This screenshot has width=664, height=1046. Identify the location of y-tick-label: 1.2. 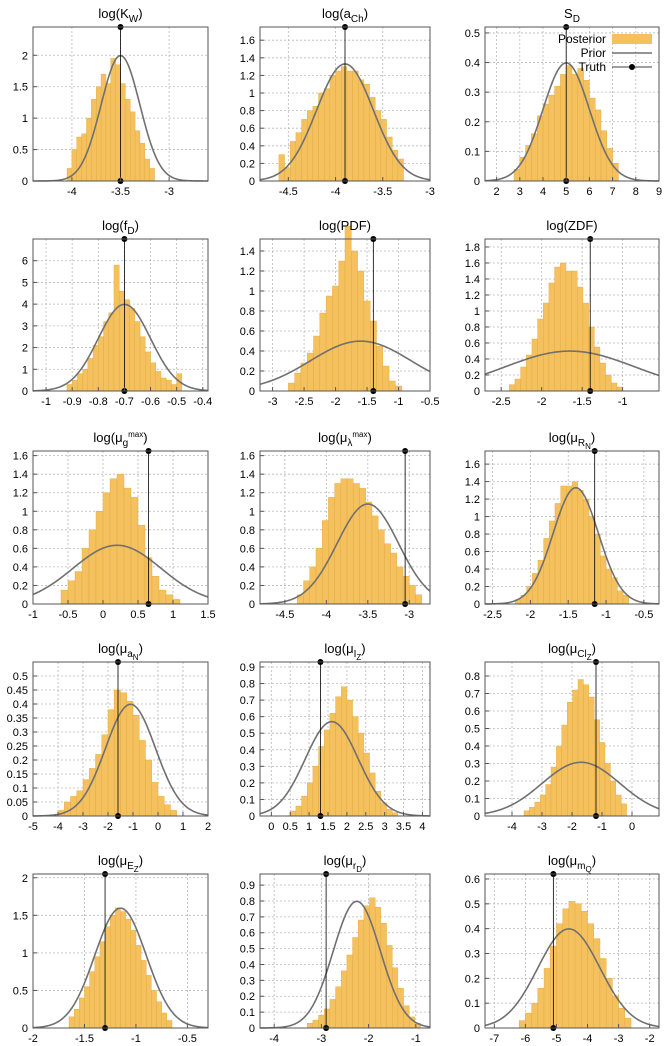
(247, 494).